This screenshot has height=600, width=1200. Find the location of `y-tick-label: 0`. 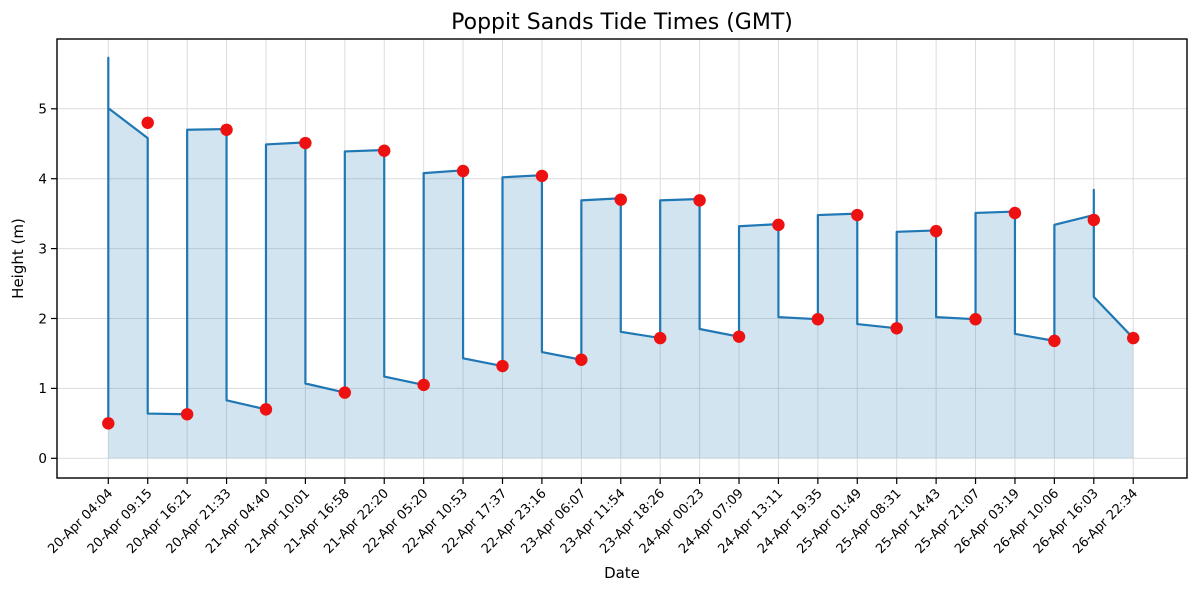

y-tick-label: 0 is located at coordinates (42, 459).